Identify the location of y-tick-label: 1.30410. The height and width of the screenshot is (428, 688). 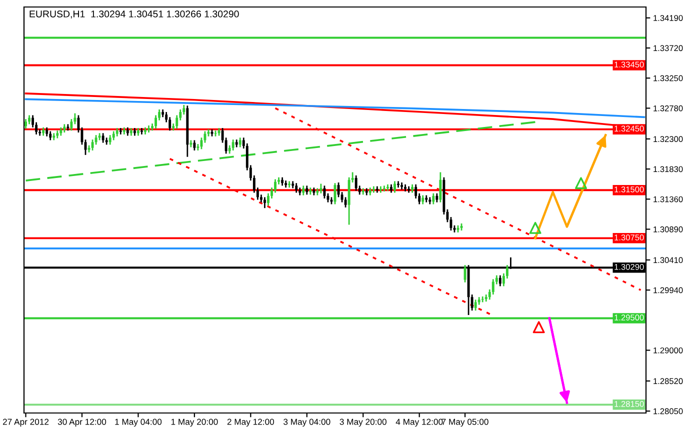
(668, 260).